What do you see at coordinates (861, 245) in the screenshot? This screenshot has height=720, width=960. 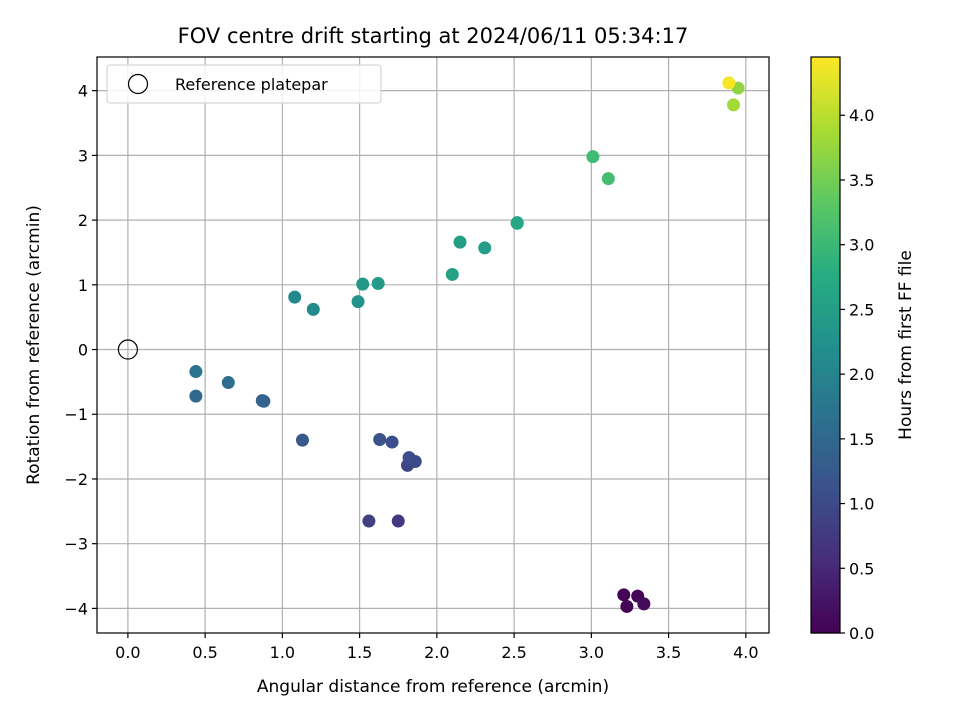 I see `colorbar-tick-label: 3.0` at bounding box center [861, 245].